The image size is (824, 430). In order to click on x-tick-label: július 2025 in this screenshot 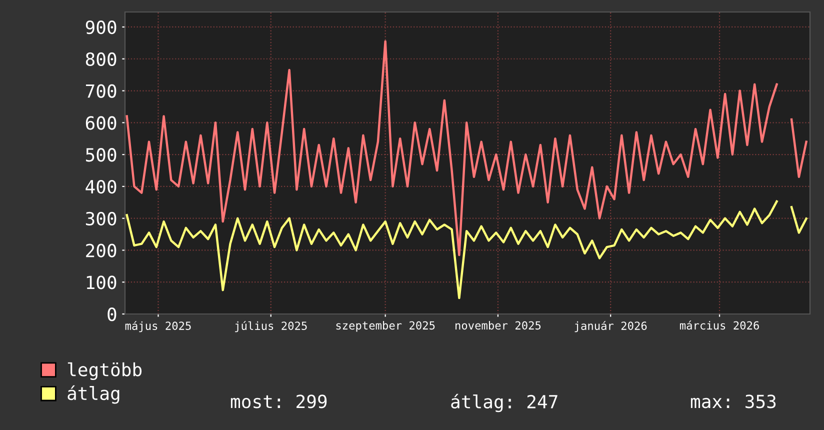, I will do `click(271, 326)`.